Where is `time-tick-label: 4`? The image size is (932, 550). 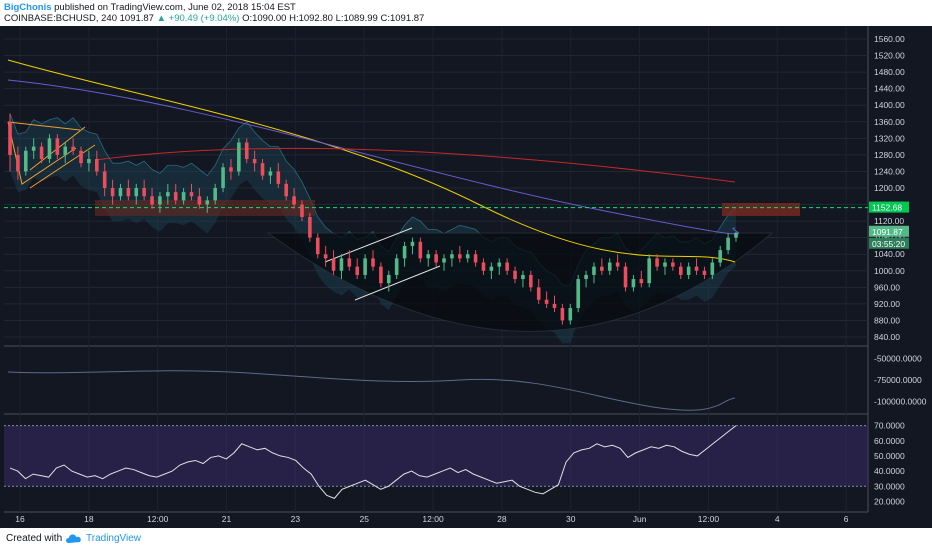
time-tick-label: 4 is located at coordinates (777, 519).